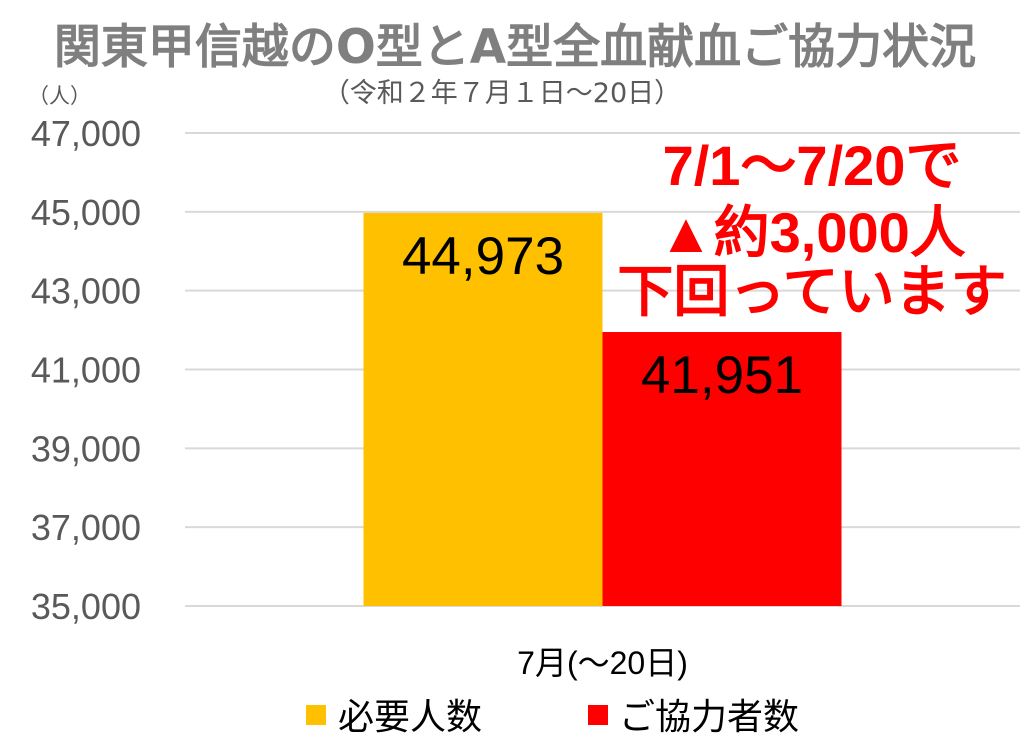  Describe the element at coordinates (552, 716) in the screenshot. I see `legend: 必要人数 ご協力者数` at that location.